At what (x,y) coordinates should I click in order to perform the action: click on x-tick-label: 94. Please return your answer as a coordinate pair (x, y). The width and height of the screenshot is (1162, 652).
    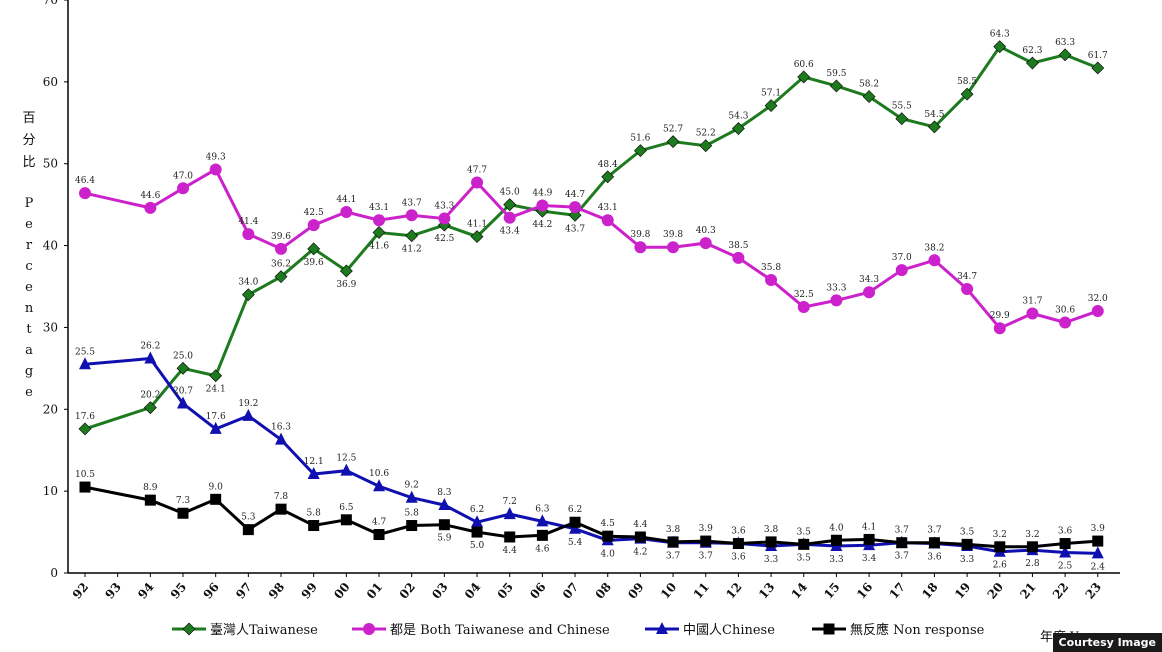
    Looking at the image, I should click on (145, 591).